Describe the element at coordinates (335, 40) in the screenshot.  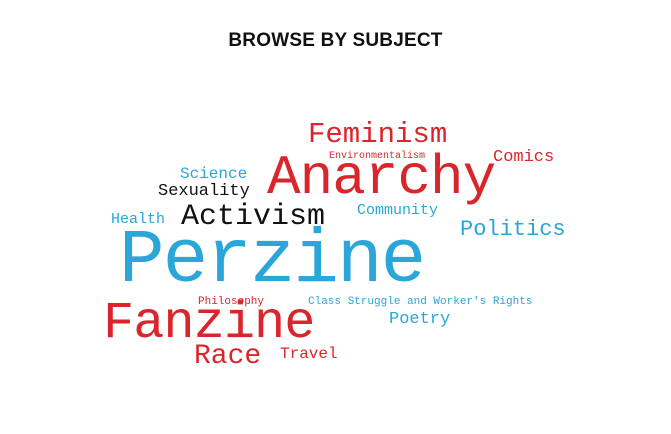
I see `page-title: BROWSE BY SUBJECT` at that location.